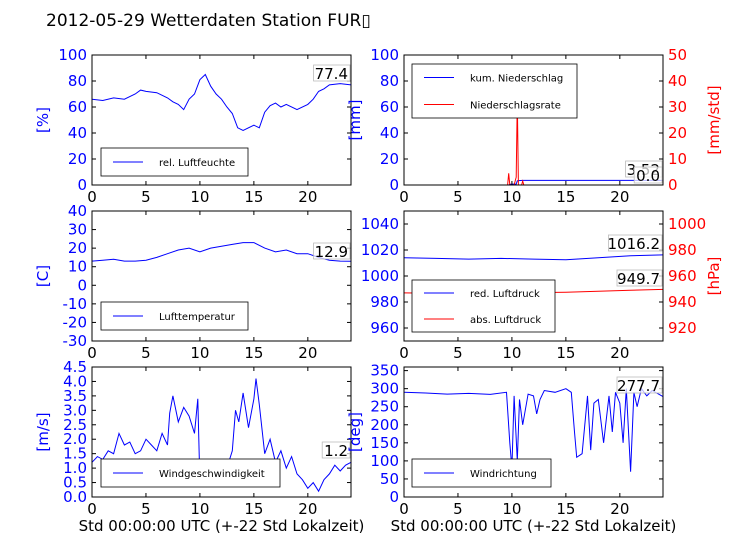  I want to click on x-tick-label-pressure-4: 20, so click(619, 353).